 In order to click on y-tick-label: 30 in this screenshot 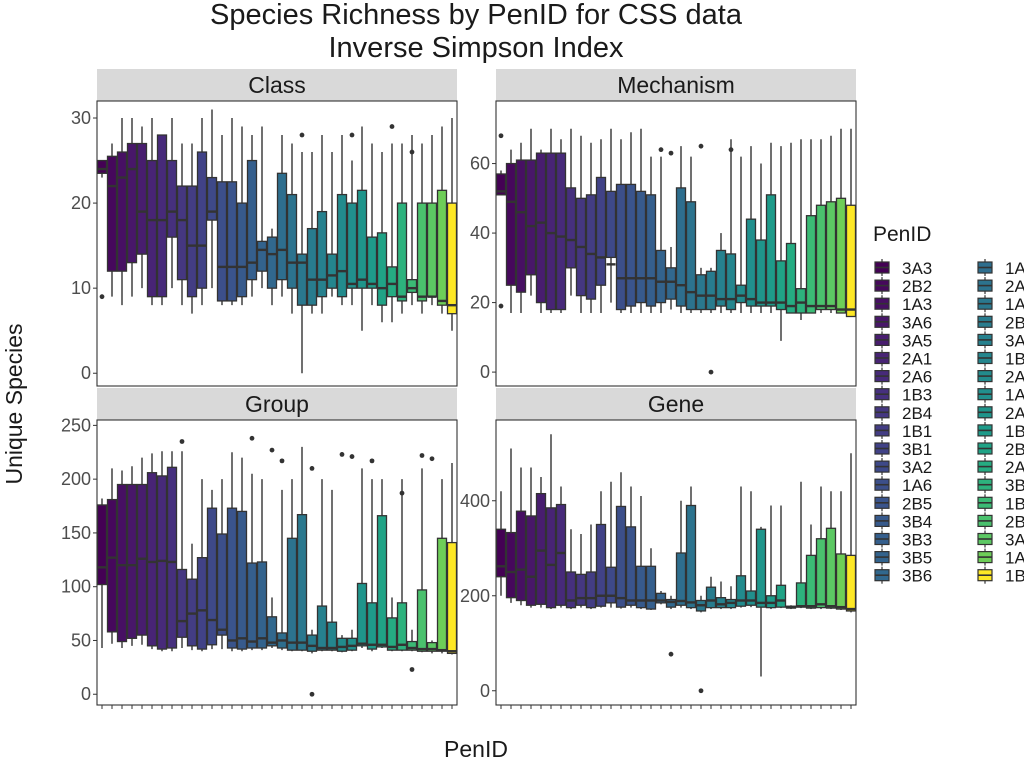, I will do `click(81, 118)`.